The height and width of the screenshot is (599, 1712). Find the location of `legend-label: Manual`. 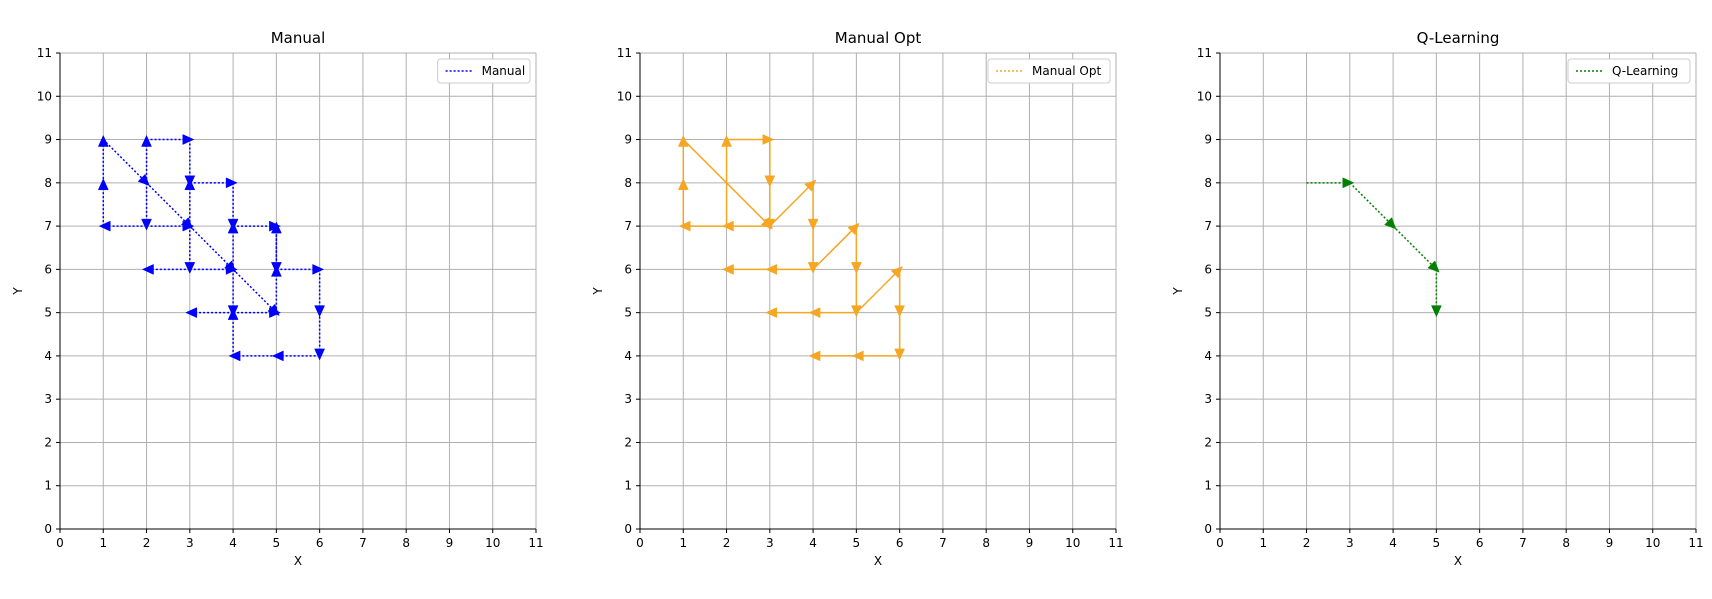

legend-label: Manual is located at coordinates (504, 71).